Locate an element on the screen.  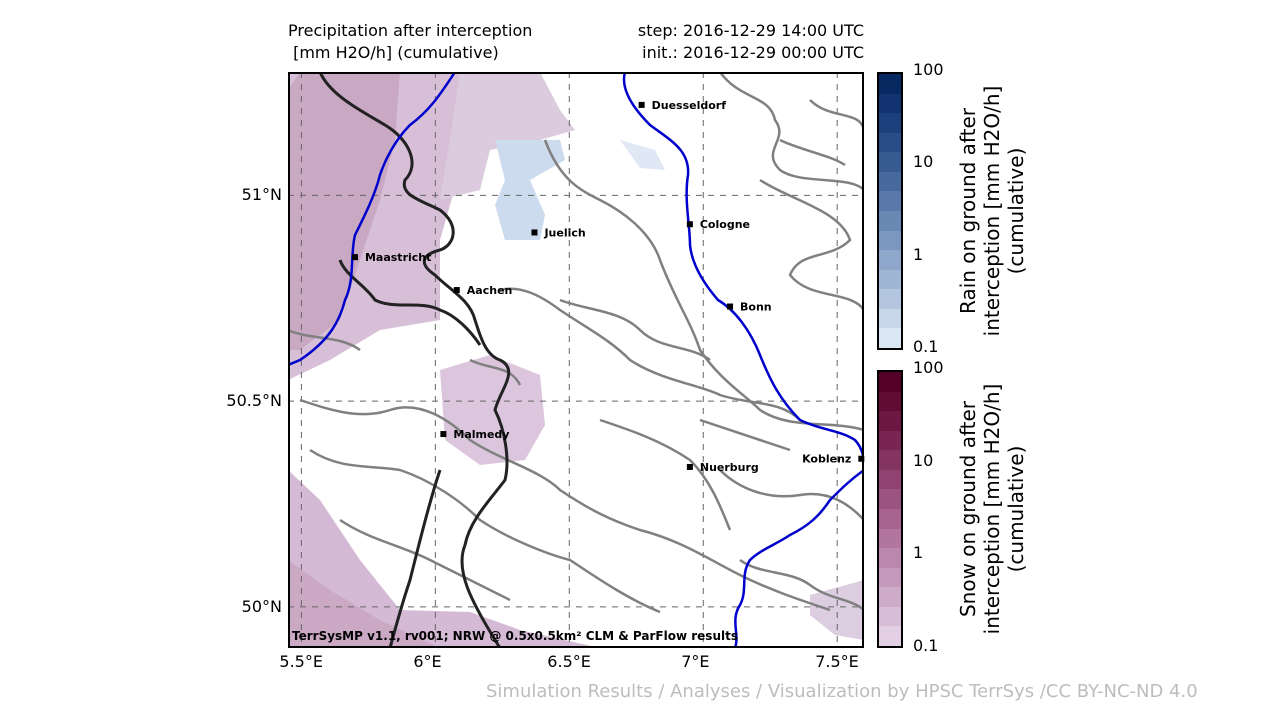
meuse-river is located at coordinates (372, 219).